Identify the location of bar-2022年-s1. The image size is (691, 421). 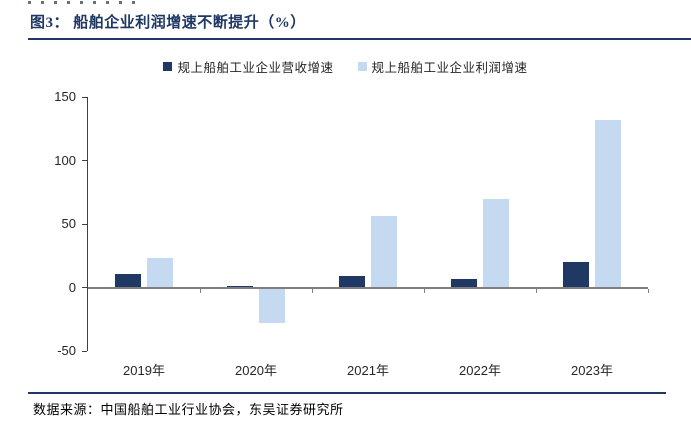
(496, 243).